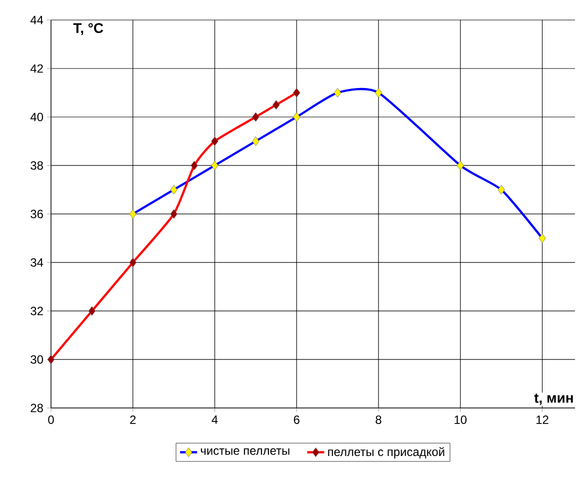  What do you see at coordinates (37, 117) in the screenshot?
I see `y-tick-label: 40` at bounding box center [37, 117].